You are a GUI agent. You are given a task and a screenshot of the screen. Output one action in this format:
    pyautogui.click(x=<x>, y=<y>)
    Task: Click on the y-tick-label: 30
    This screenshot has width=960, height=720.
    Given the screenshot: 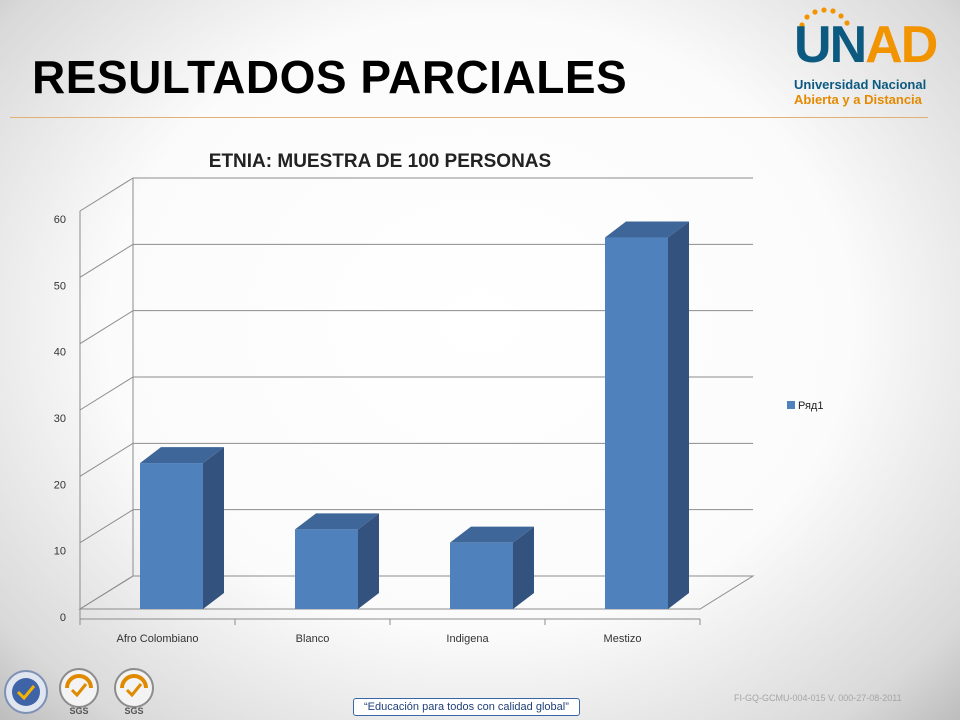 What is the action you would take?
    pyautogui.click(x=60, y=419)
    